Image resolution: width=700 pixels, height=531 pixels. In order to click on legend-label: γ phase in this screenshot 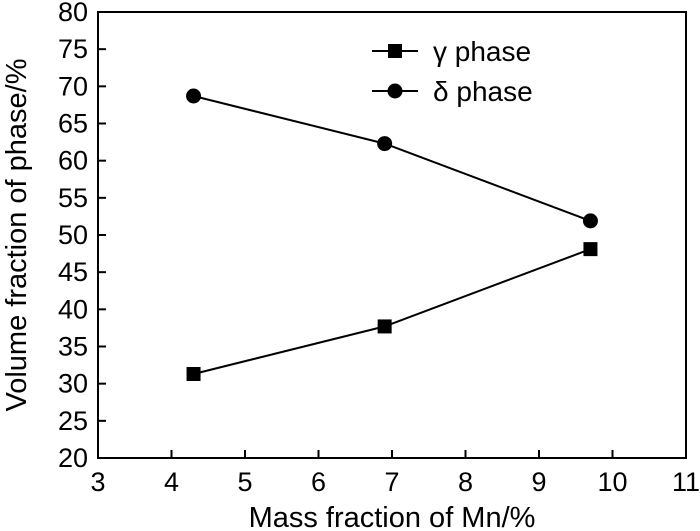, I will do `click(482, 51)`.